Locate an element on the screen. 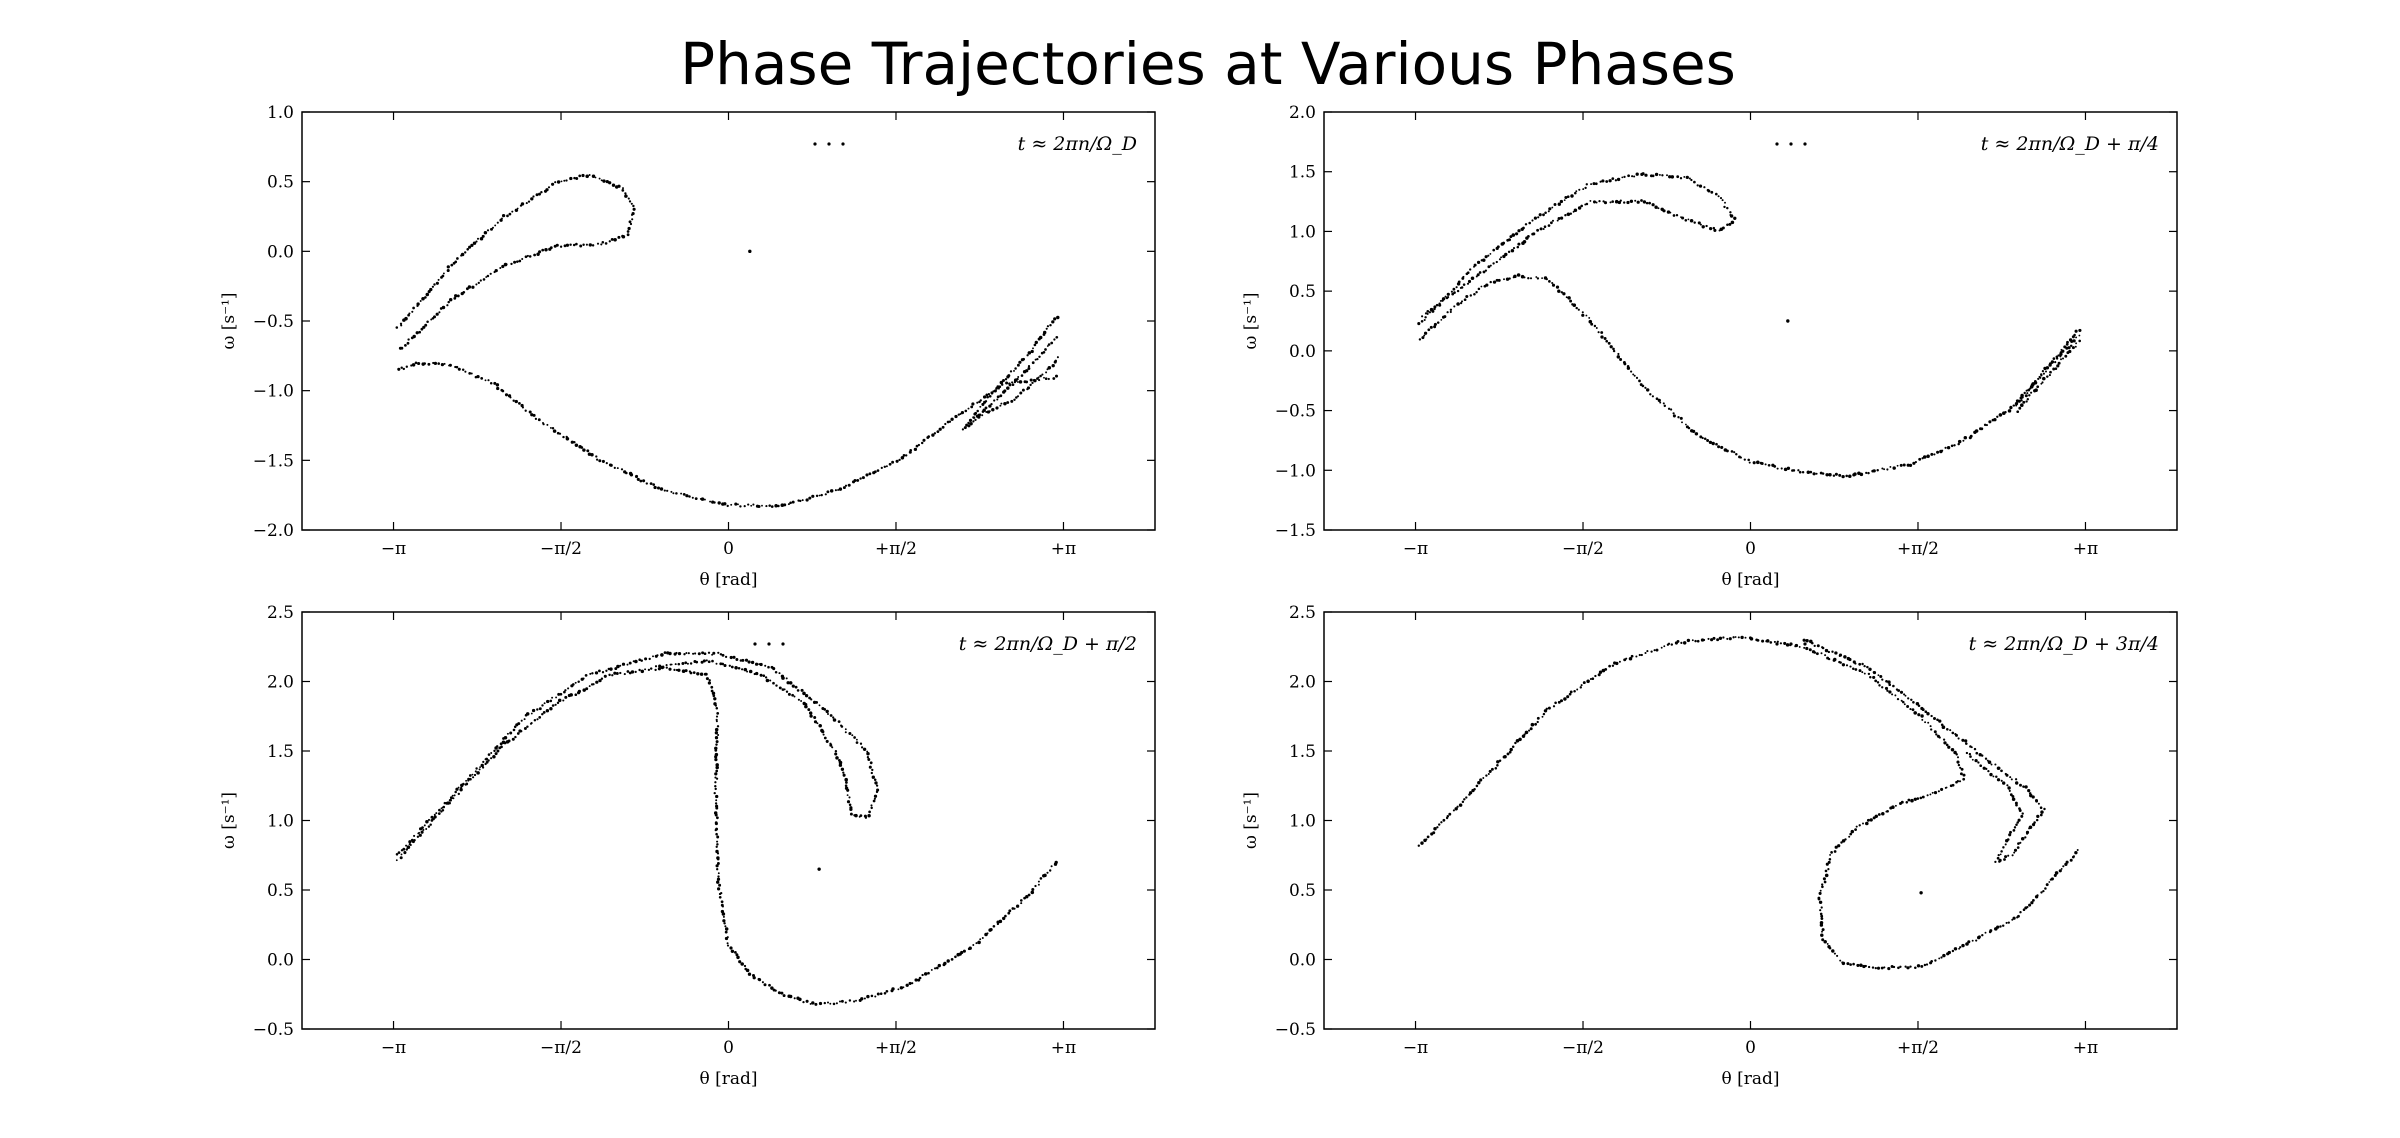 This screenshot has width=2400, height=1138. legend: t ≈ 2πn/Ω_D + π/2 is located at coordinates (945, 644).